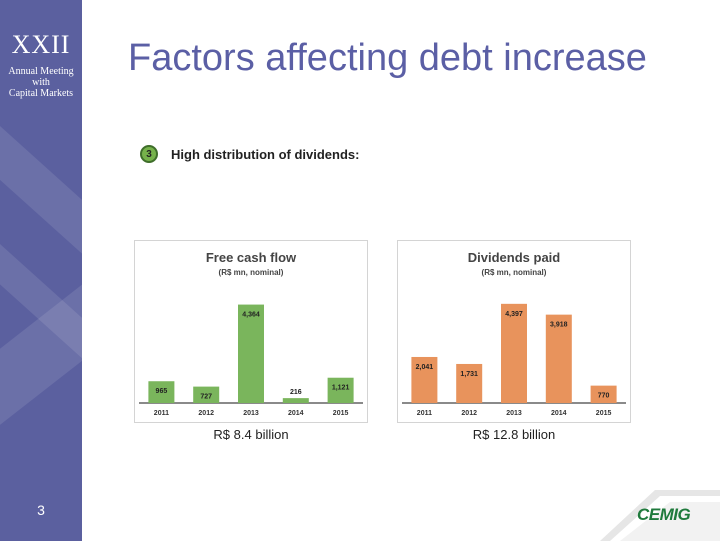 The image size is (720, 541). Describe the element at coordinates (265, 154) in the screenshot. I see `bullet-text: High distribution of dividends:` at that location.